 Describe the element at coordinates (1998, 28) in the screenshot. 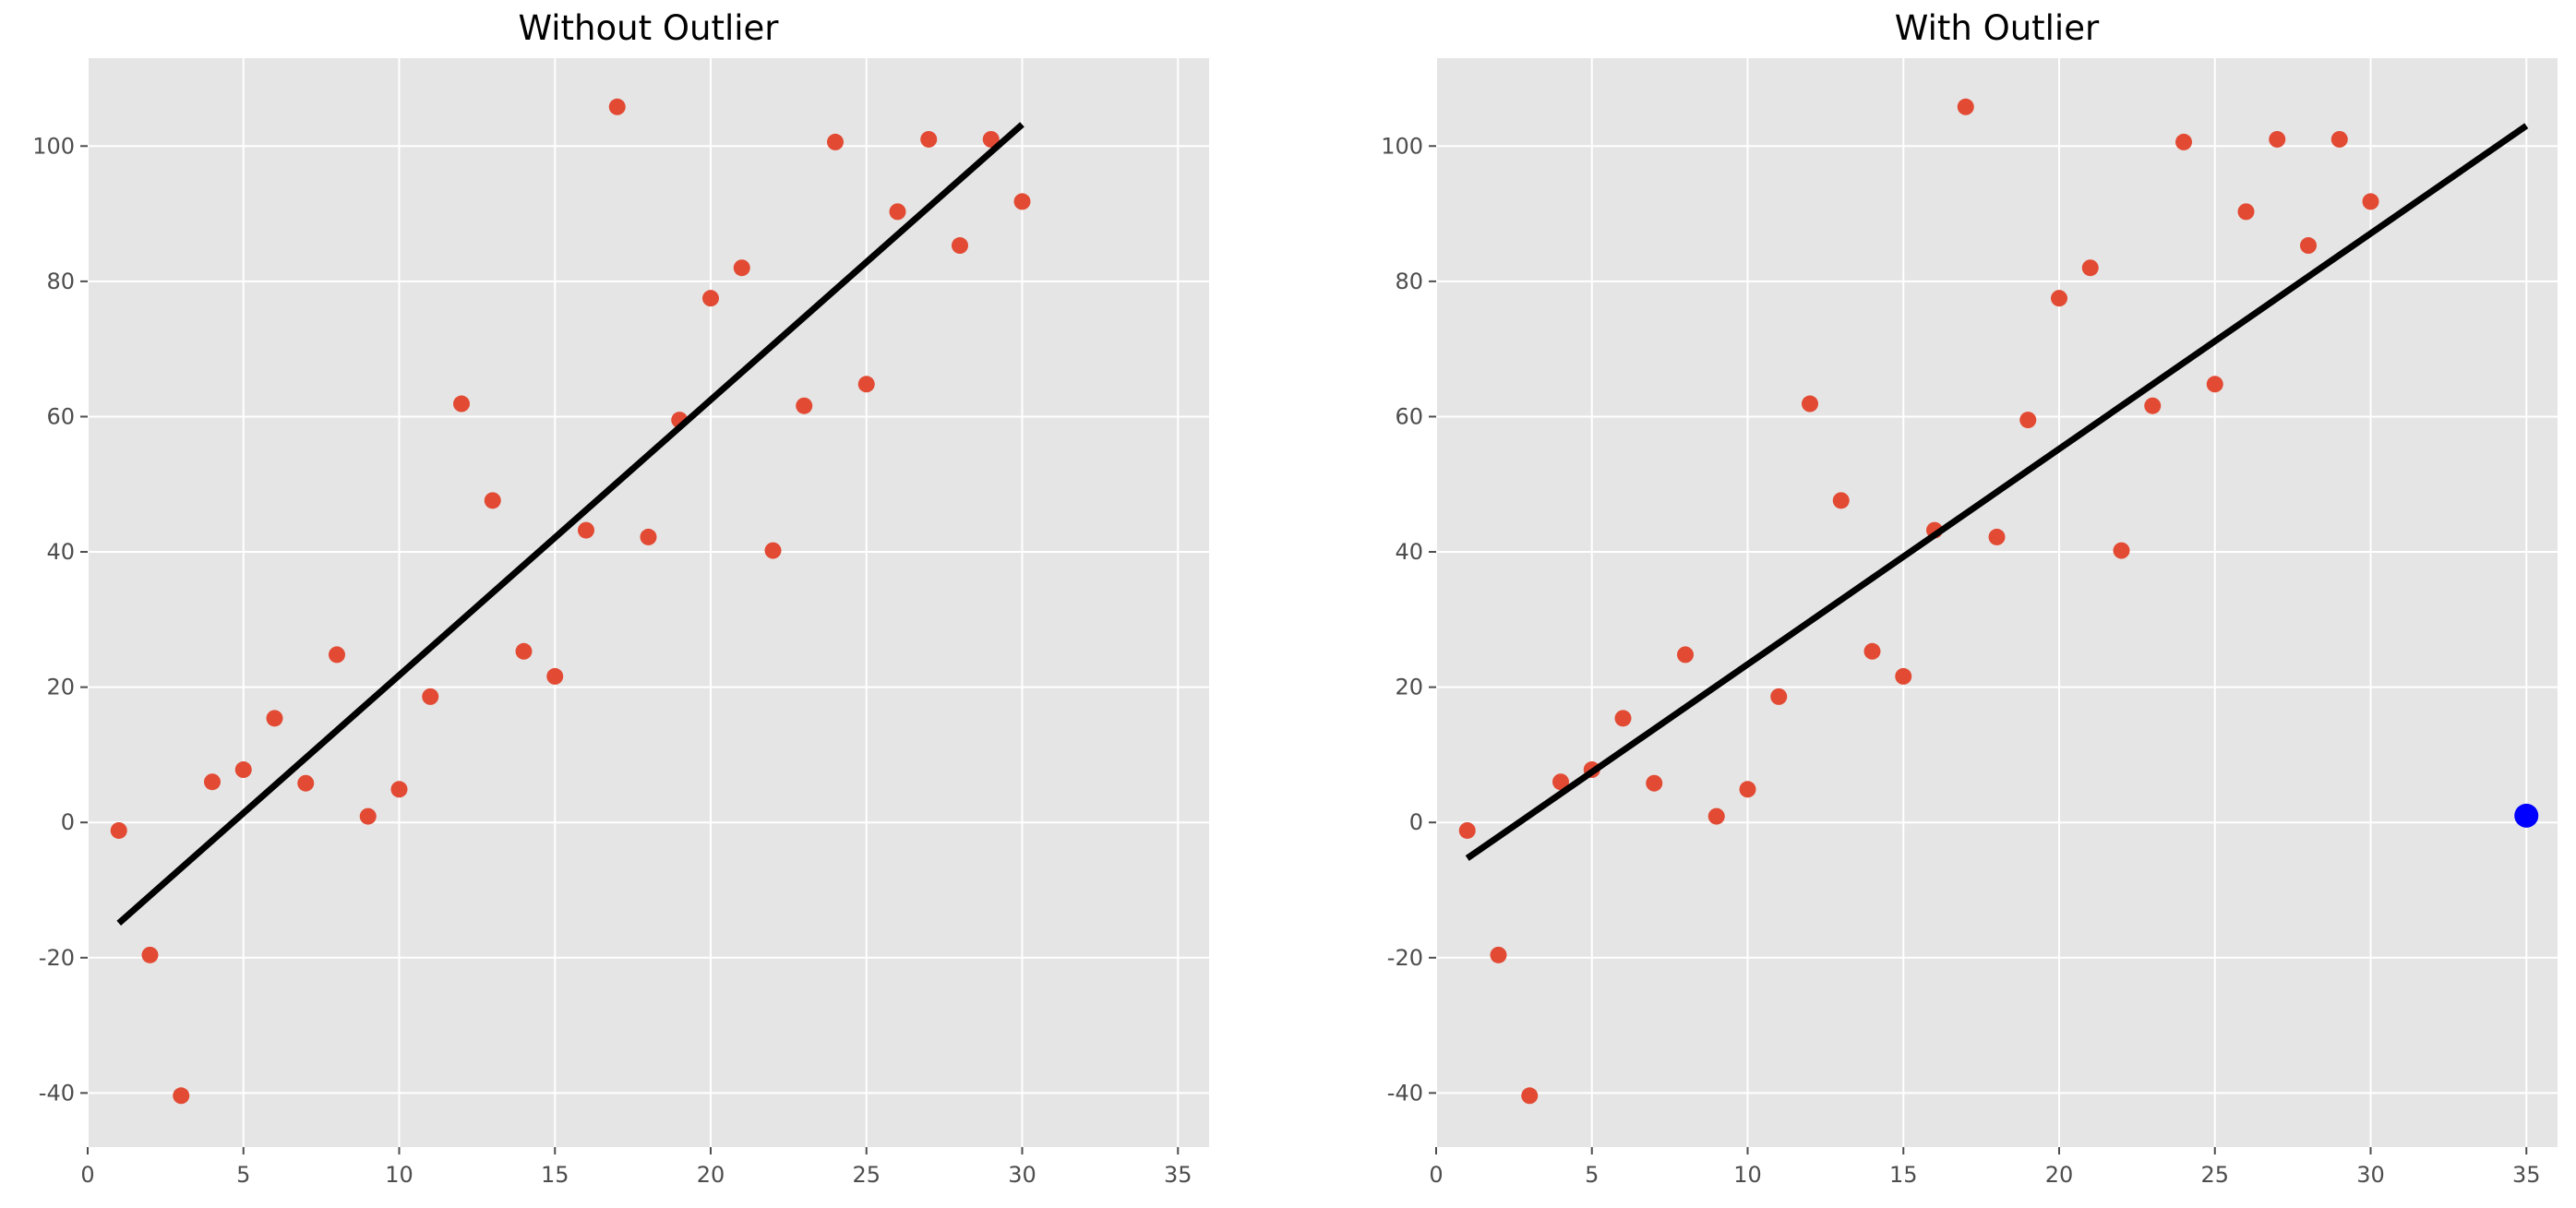

I see `chart-title: With Outlier` at that location.